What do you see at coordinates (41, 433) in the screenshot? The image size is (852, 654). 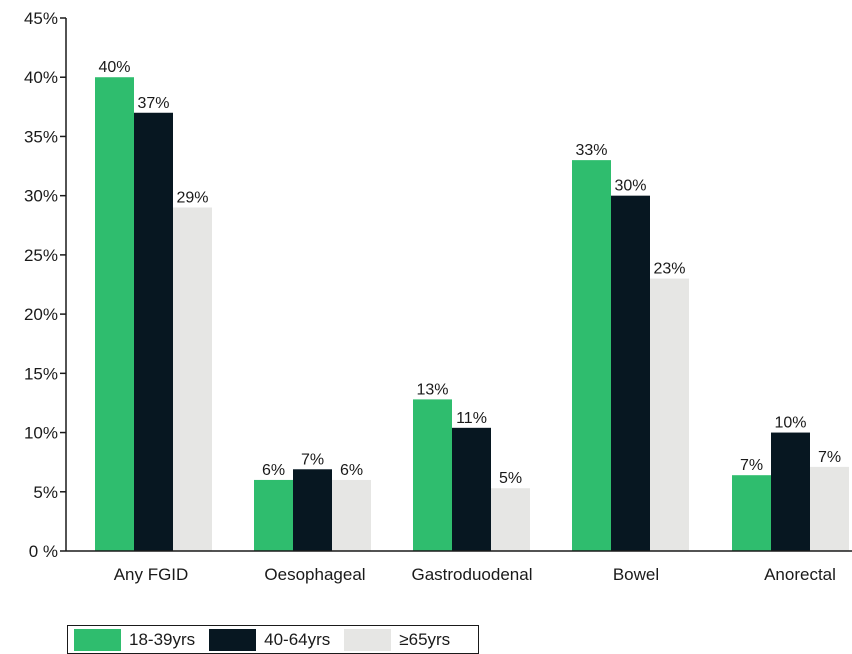 I see `y-tick-label: 10%` at bounding box center [41, 433].